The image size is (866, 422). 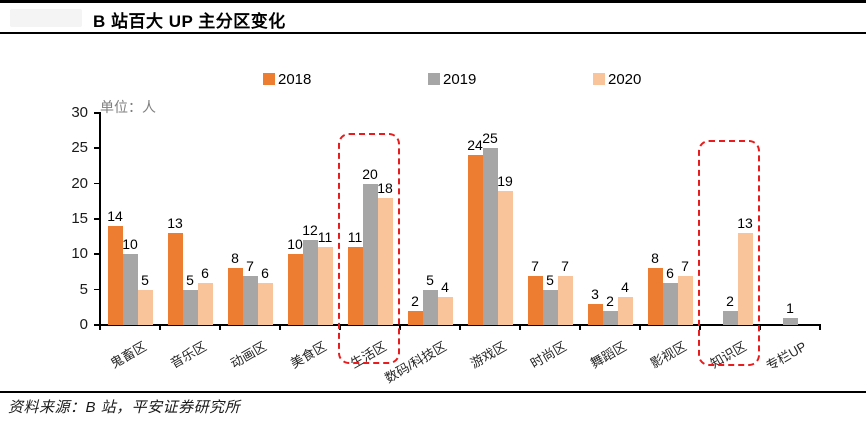 I want to click on bar-2020-舞蹈区, so click(x=625, y=310).